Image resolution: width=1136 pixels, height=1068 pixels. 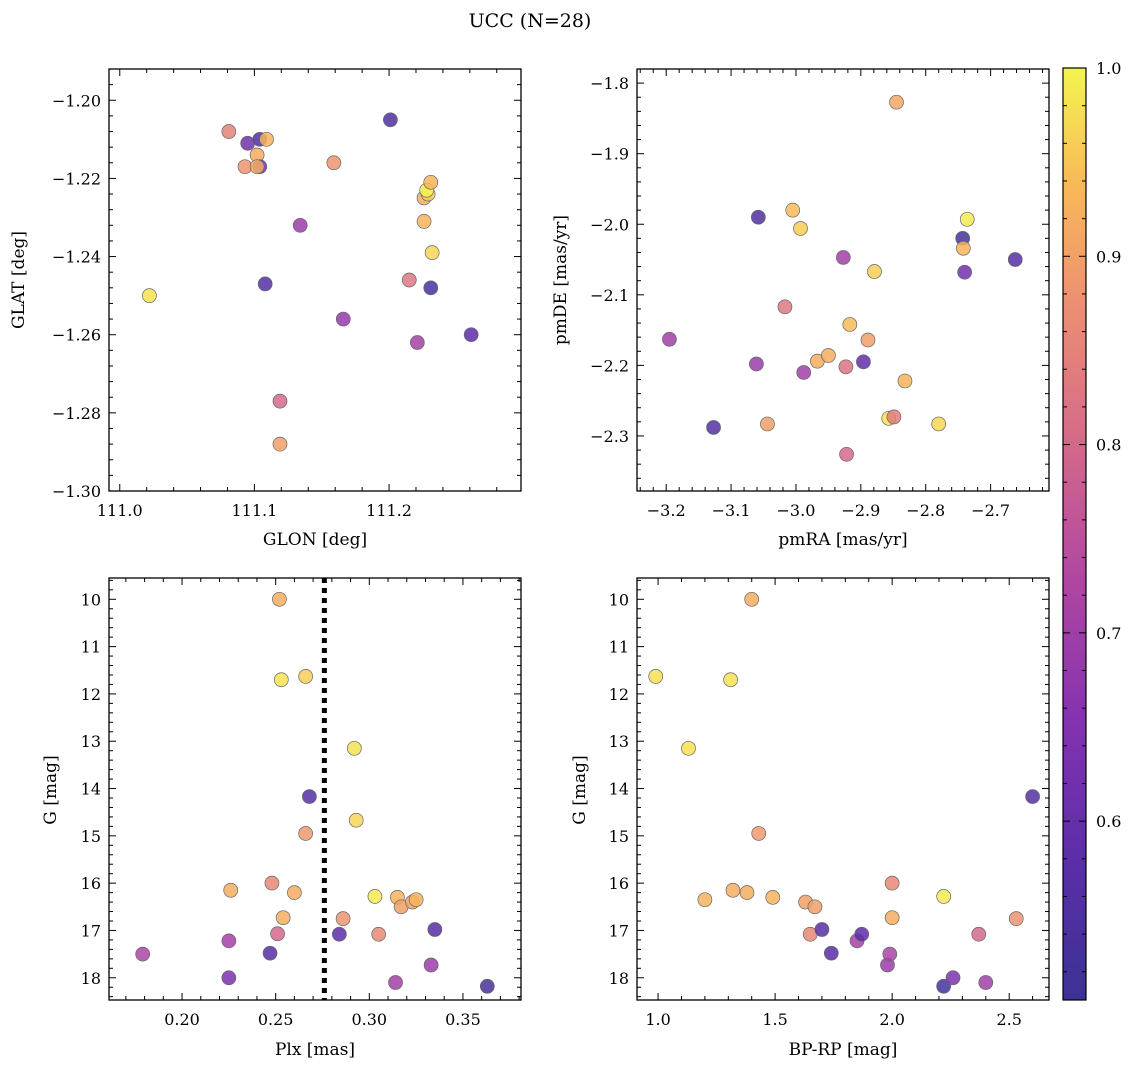 I want to click on x-tick-label: −2.7, so click(x=990, y=510).